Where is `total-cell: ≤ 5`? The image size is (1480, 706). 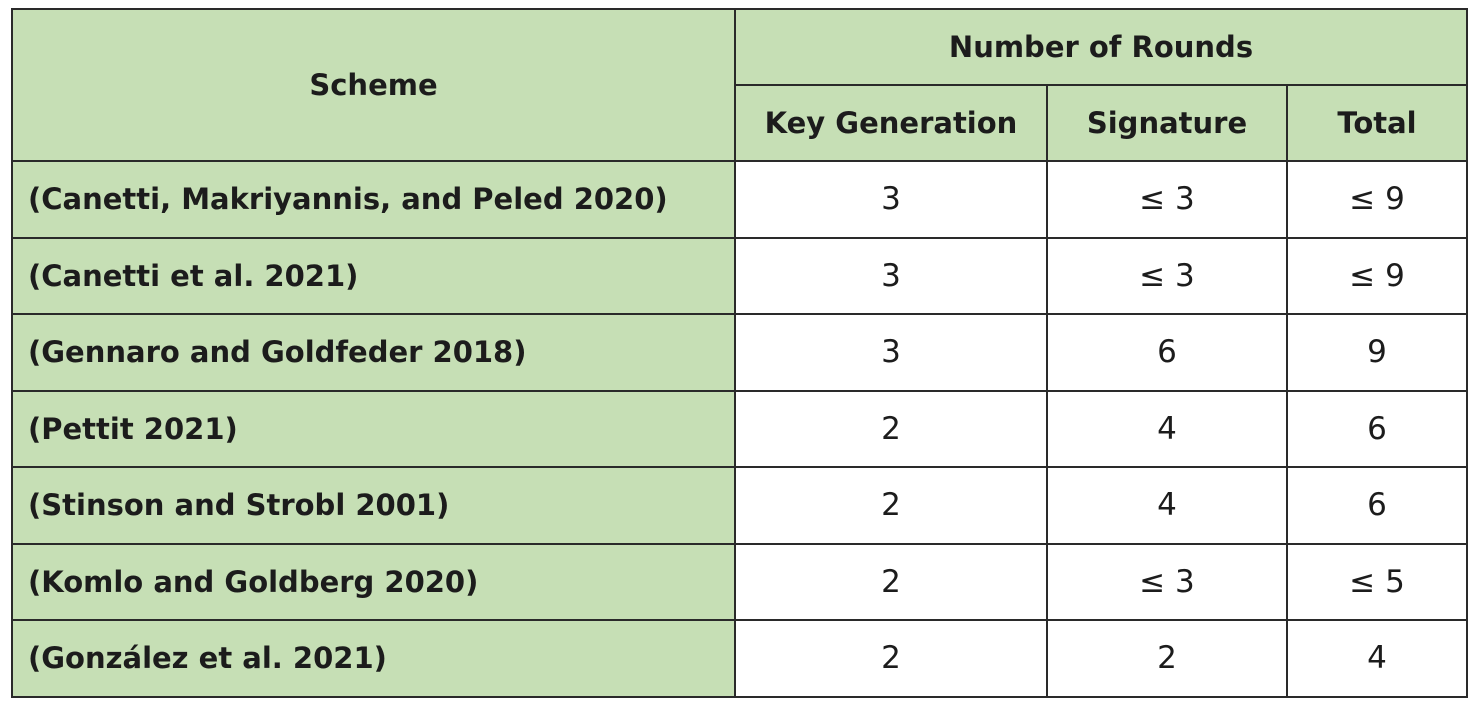 total-cell: ≤ 5 is located at coordinates (1377, 581).